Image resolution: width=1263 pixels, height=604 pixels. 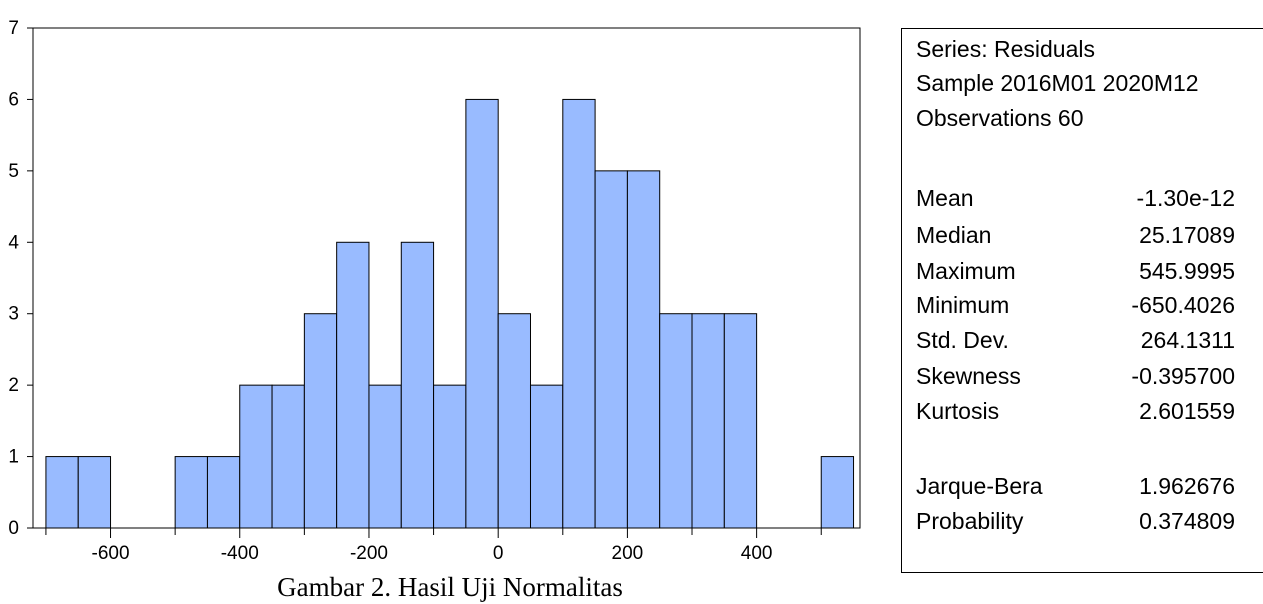 I want to click on x-tick-label: 400, so click(x=757, y=553).